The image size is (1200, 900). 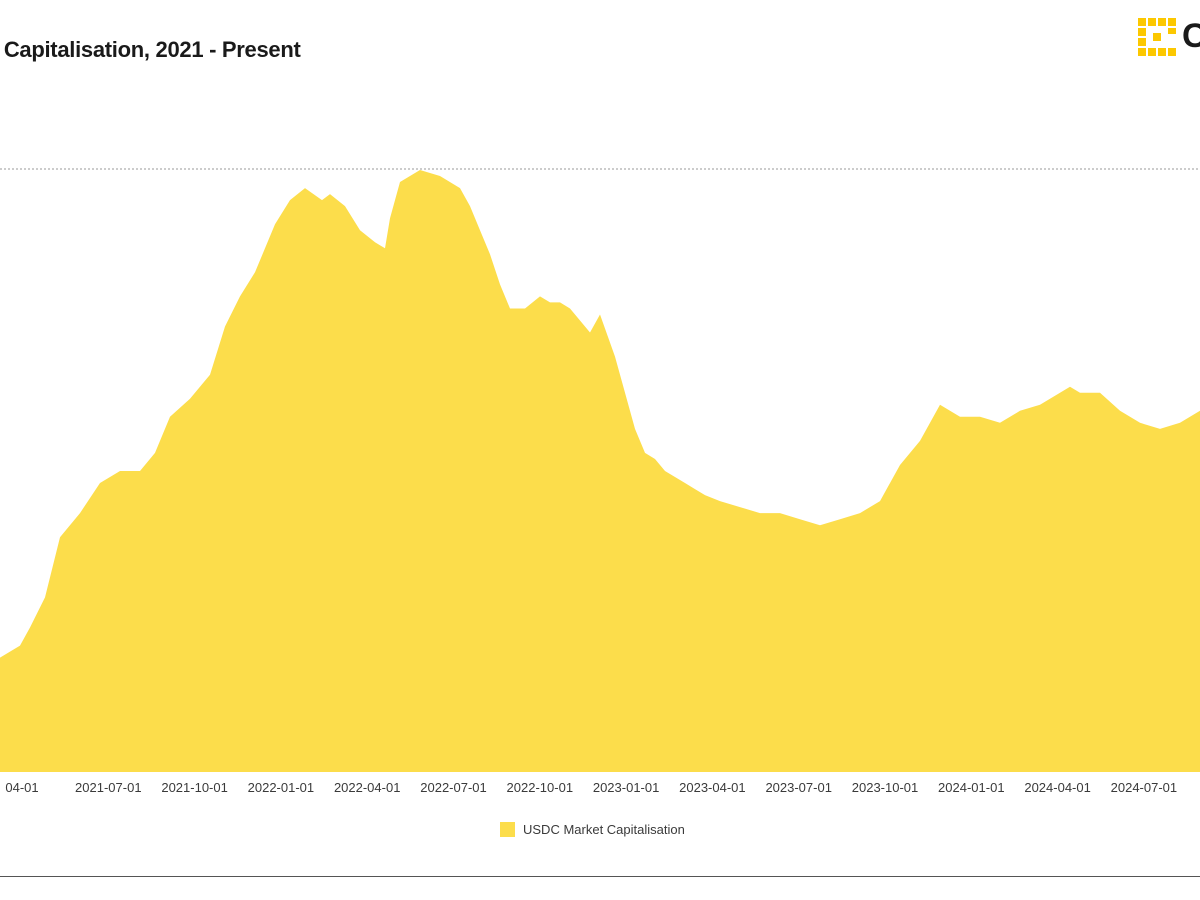 I want to click on x-tick-label: 2022-01-01, so click(x=281, y=787).